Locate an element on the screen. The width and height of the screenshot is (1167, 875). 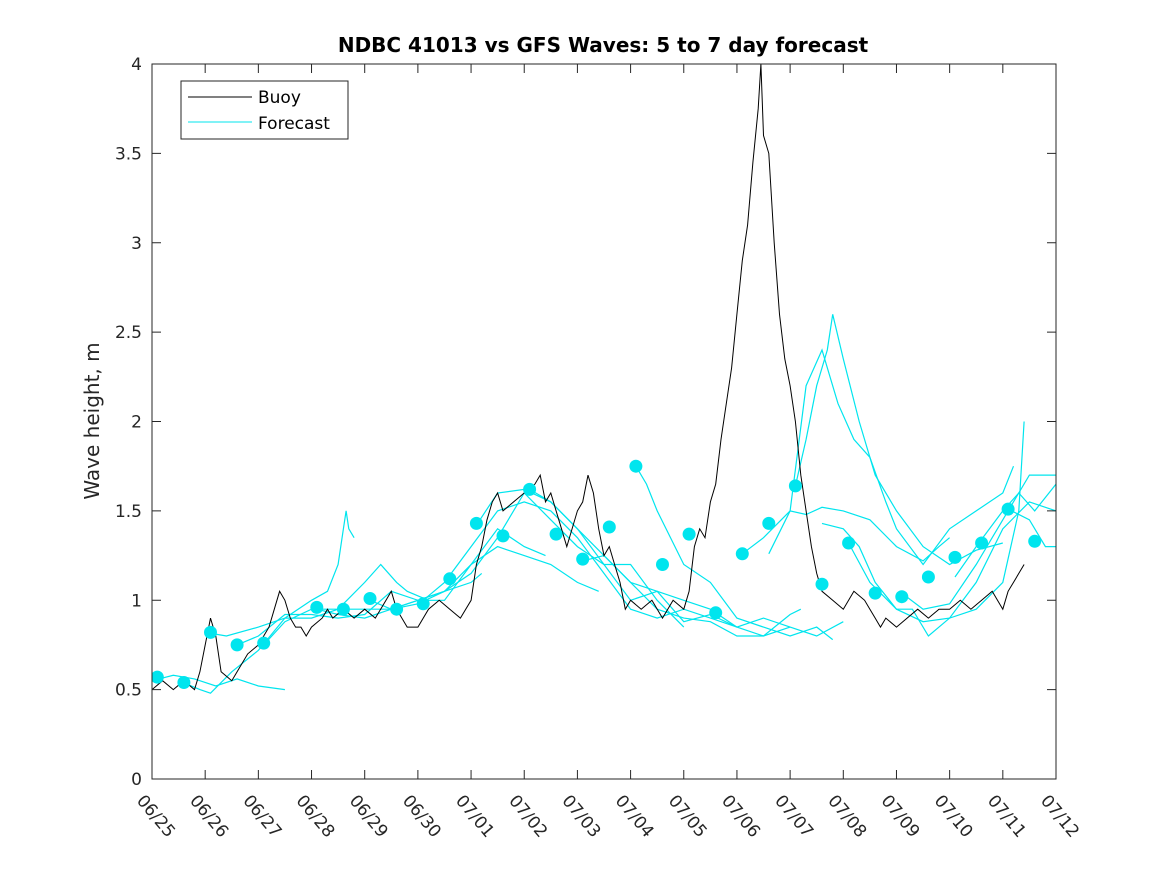
x-tick-label-3: 06/28 is located at coordinates (315, 816).